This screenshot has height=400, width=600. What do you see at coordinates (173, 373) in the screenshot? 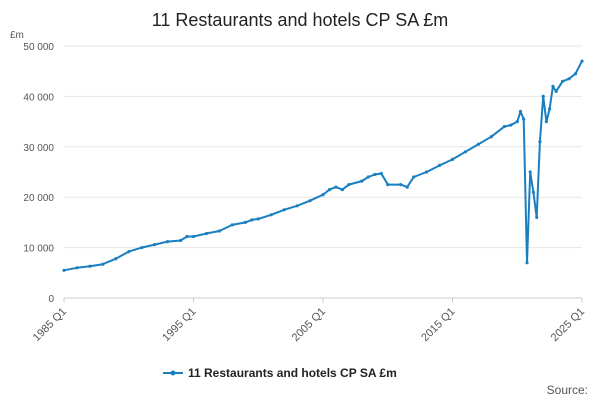
I see `legend-dot-marker` at bounding box center [173, 373].